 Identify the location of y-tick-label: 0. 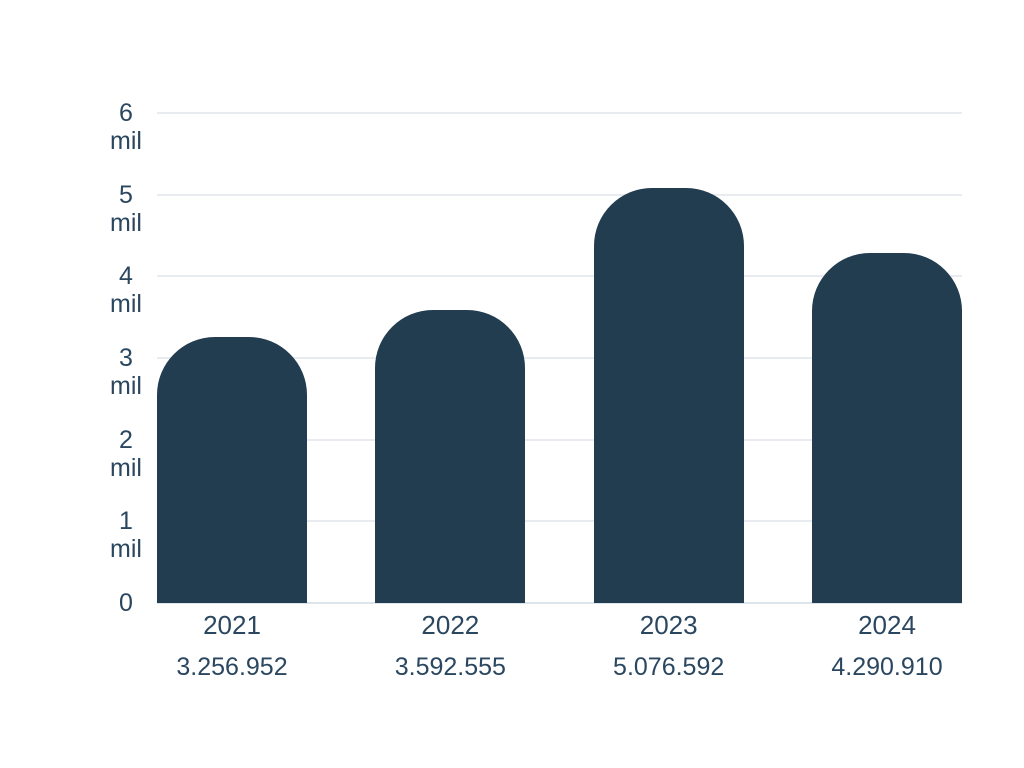
(126, 603).